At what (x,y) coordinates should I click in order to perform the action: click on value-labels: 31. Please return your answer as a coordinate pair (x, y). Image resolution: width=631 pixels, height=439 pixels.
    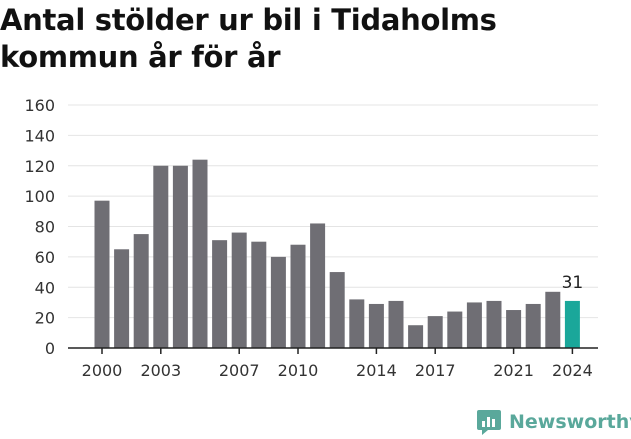
    Looking at the image, I should click on (573, 283).